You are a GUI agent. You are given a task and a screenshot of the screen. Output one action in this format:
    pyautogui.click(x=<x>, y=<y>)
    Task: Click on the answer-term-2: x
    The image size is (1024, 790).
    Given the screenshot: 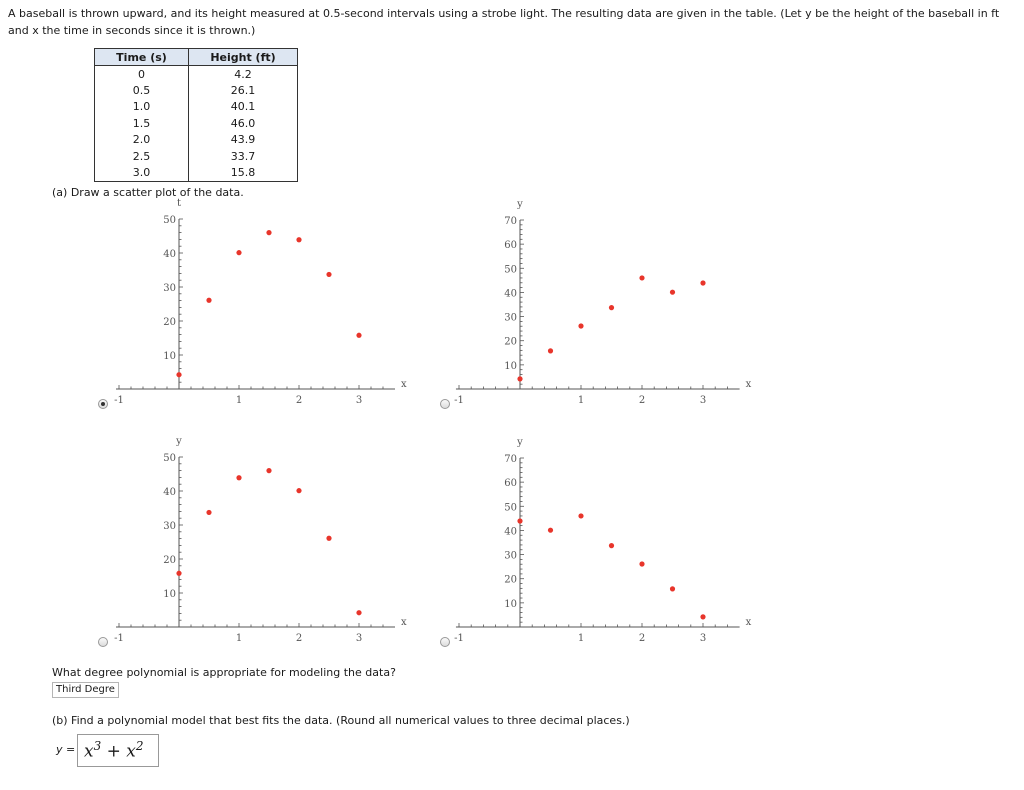 What is the action you would take?
    pyautogui.click(x=131, y=751)
    